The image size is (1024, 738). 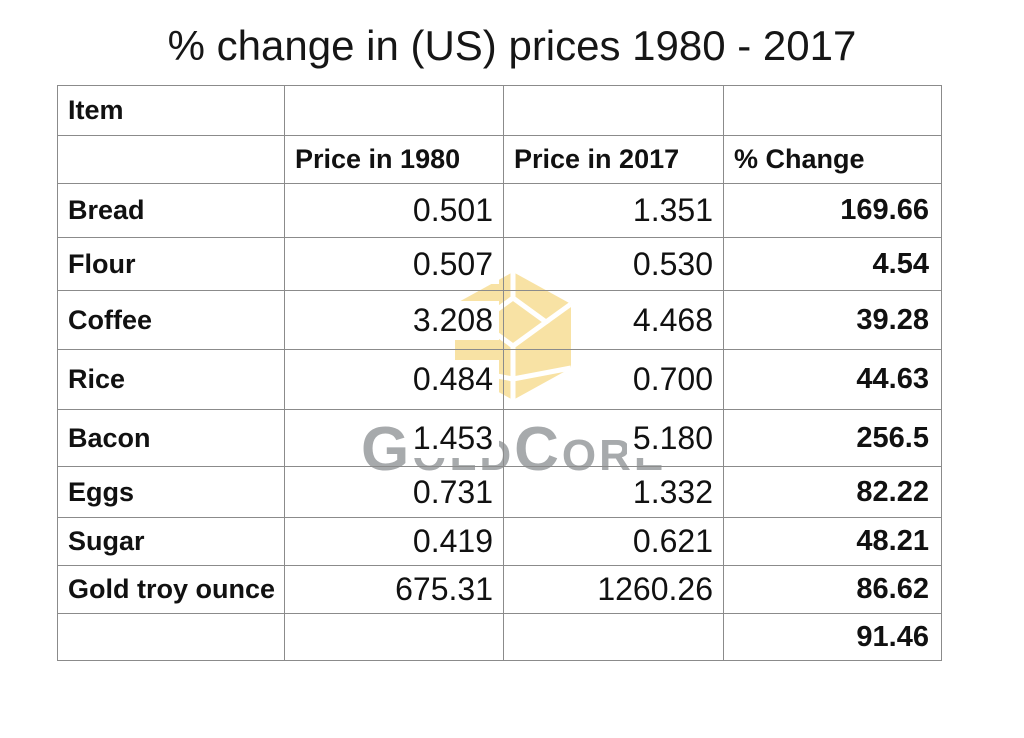 What do you see at coordinates (832, 492) in the screenshot?
I see `pct-change-cell: 82.22` at bounding box center [832, 492].